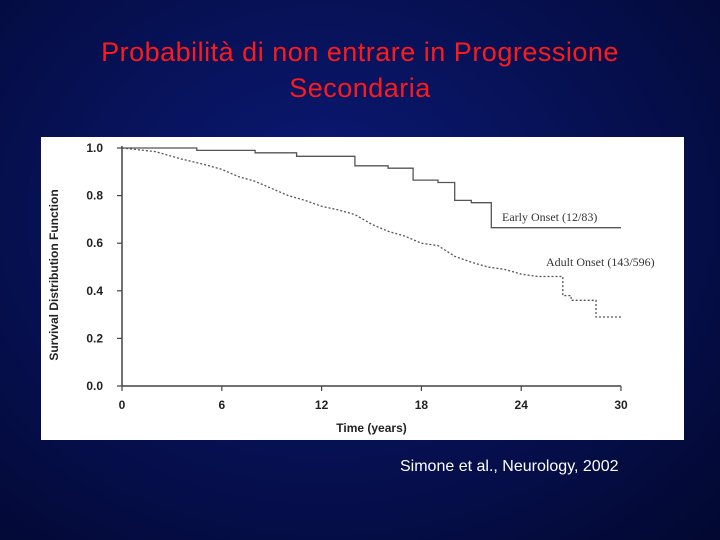 The image size is (720, 540). Describe the element at coordinates (600, 262) in the screenshot. I see `legend-entry-adult-onset: Adult Onset (143/596)` at that location.